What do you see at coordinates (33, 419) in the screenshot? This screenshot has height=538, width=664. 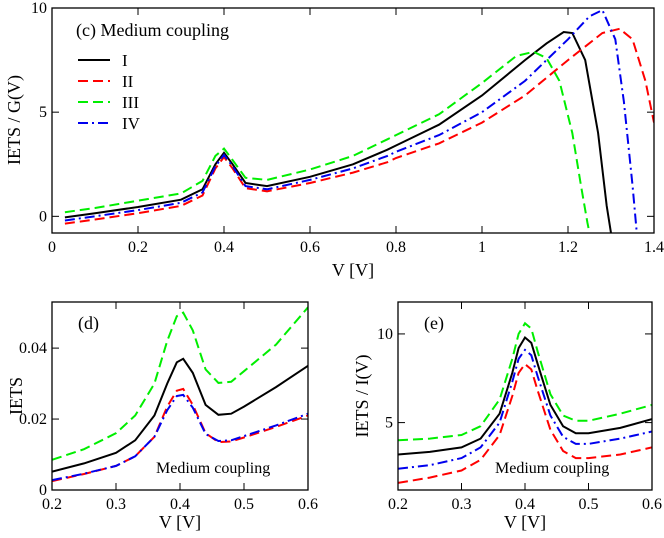 I see `y-tick-label: 0.02` at bounding box center [33, 419].